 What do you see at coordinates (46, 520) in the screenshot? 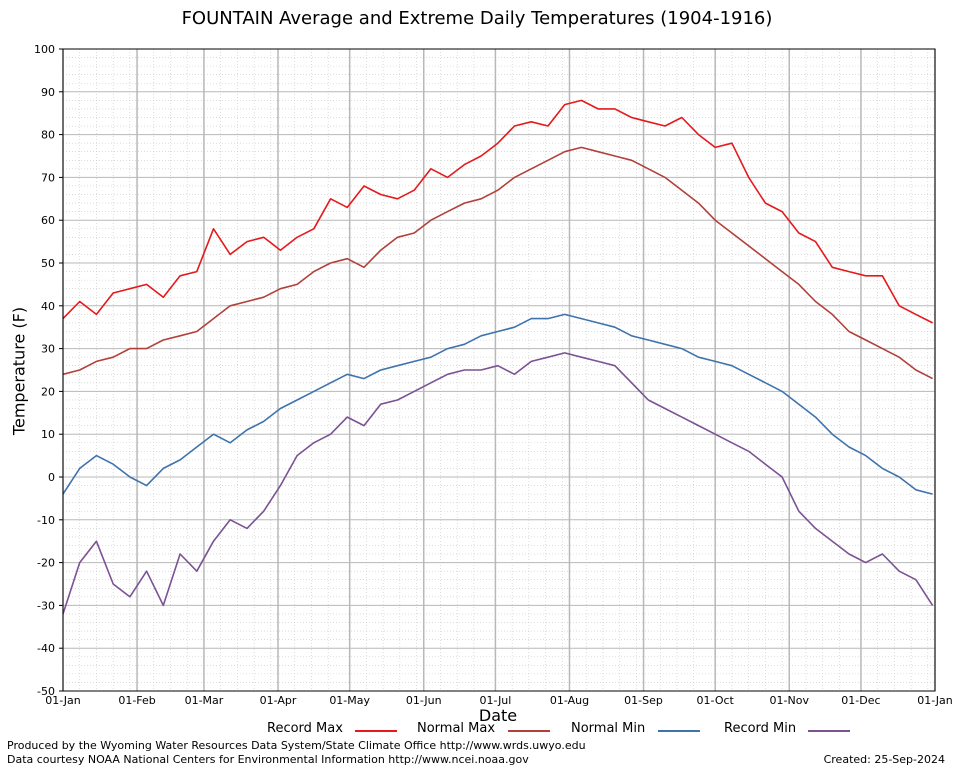
I see `y-tick-label: -10` at bounding box center [46, 520].